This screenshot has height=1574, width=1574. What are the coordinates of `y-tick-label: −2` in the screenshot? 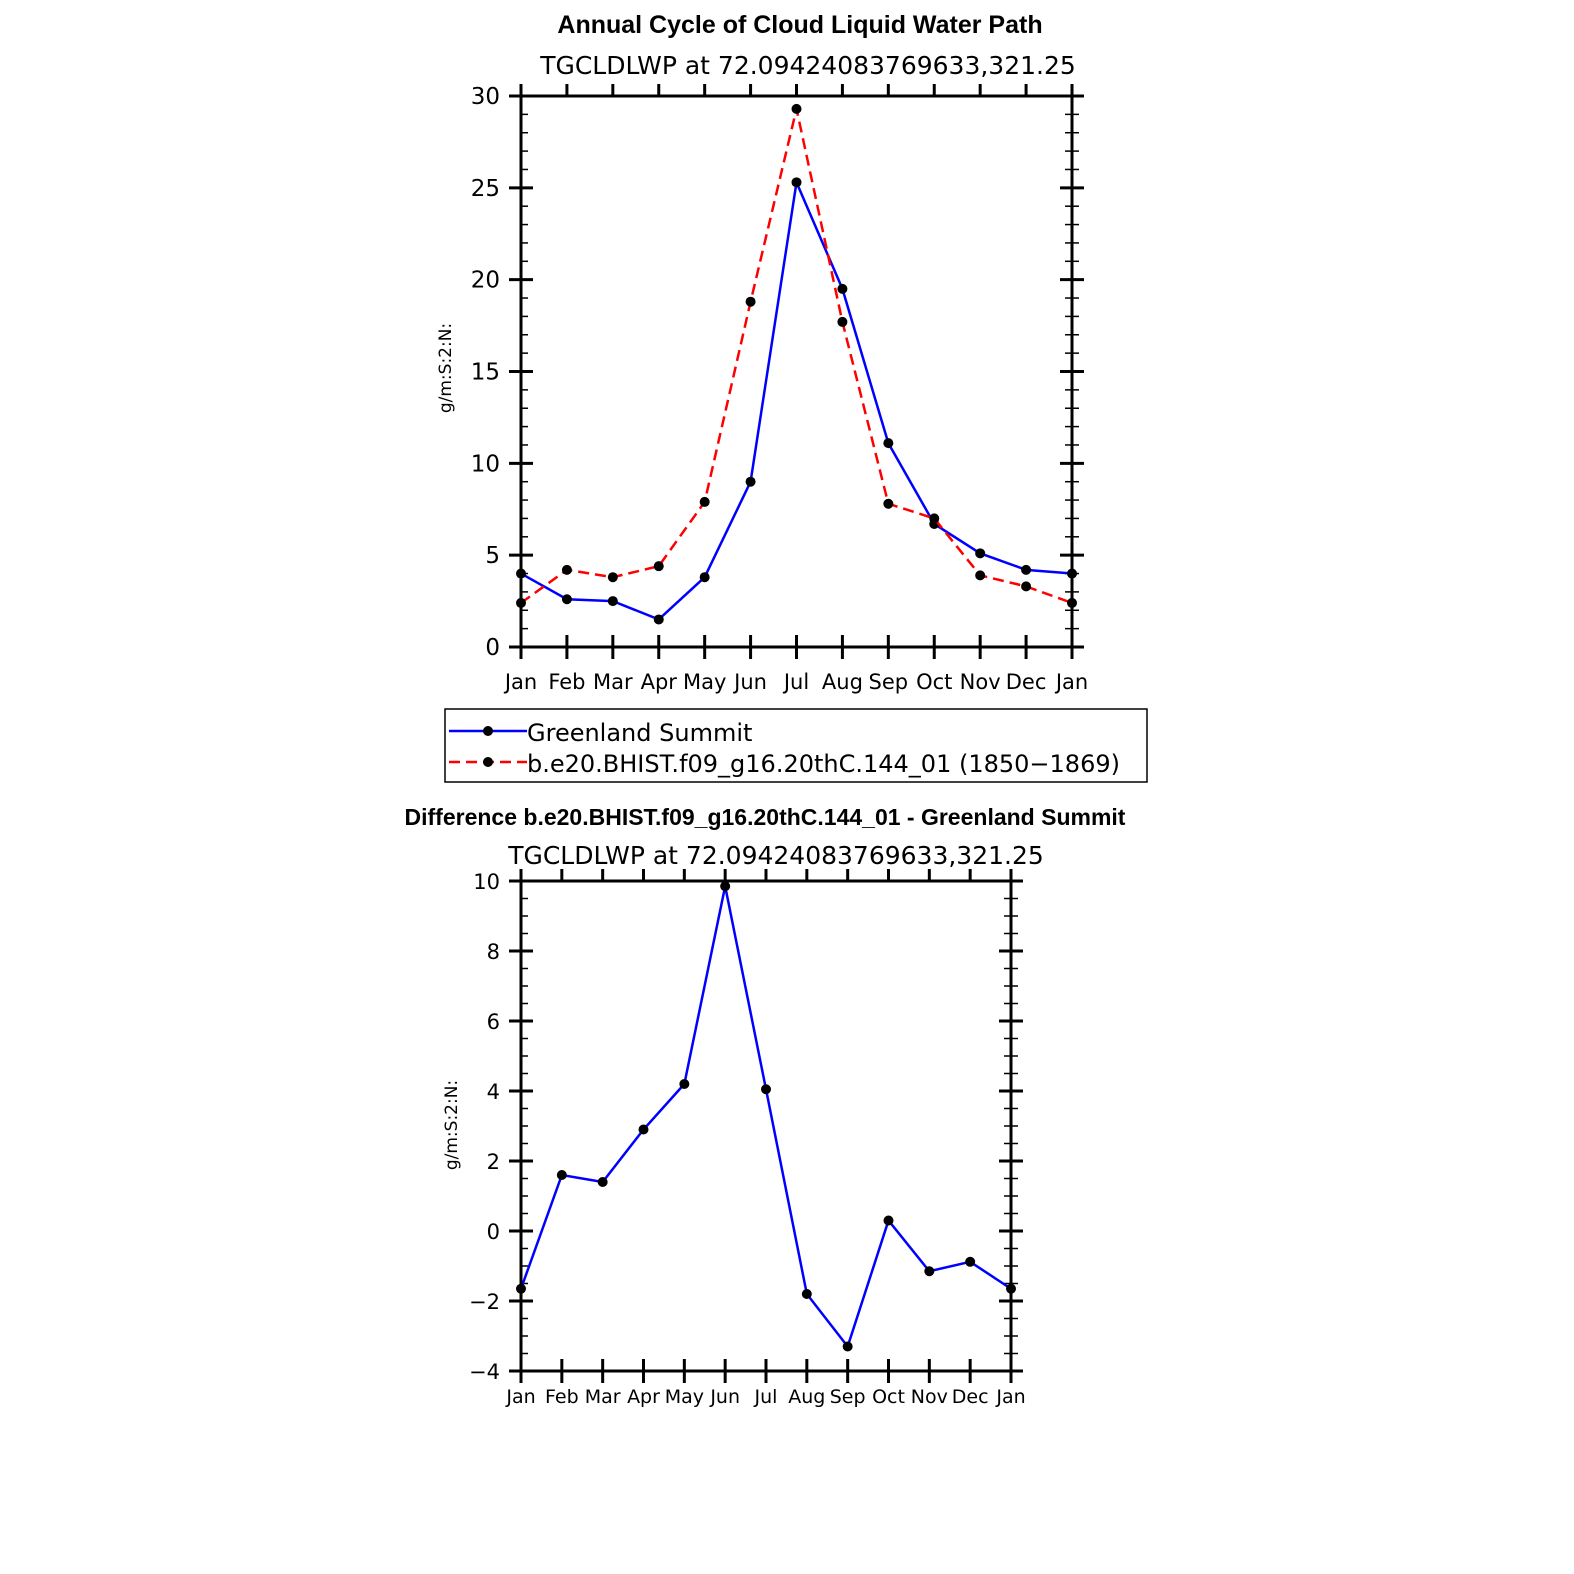 It's located at (484, 1302).